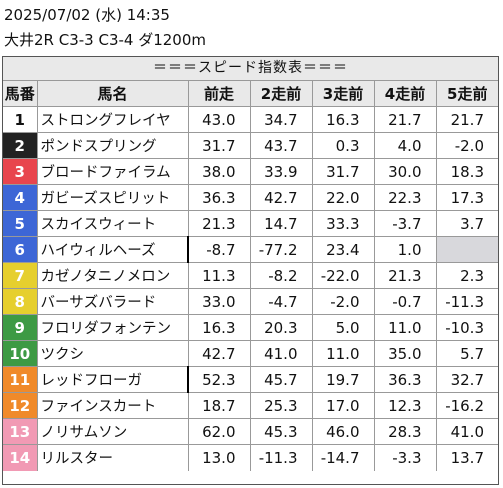 This screenshot has height=488, width=503. I want to click on table-row: 3 ブロードファイラム 38.0 33.9 31.7 30.0 18.3, so click(250, 171).